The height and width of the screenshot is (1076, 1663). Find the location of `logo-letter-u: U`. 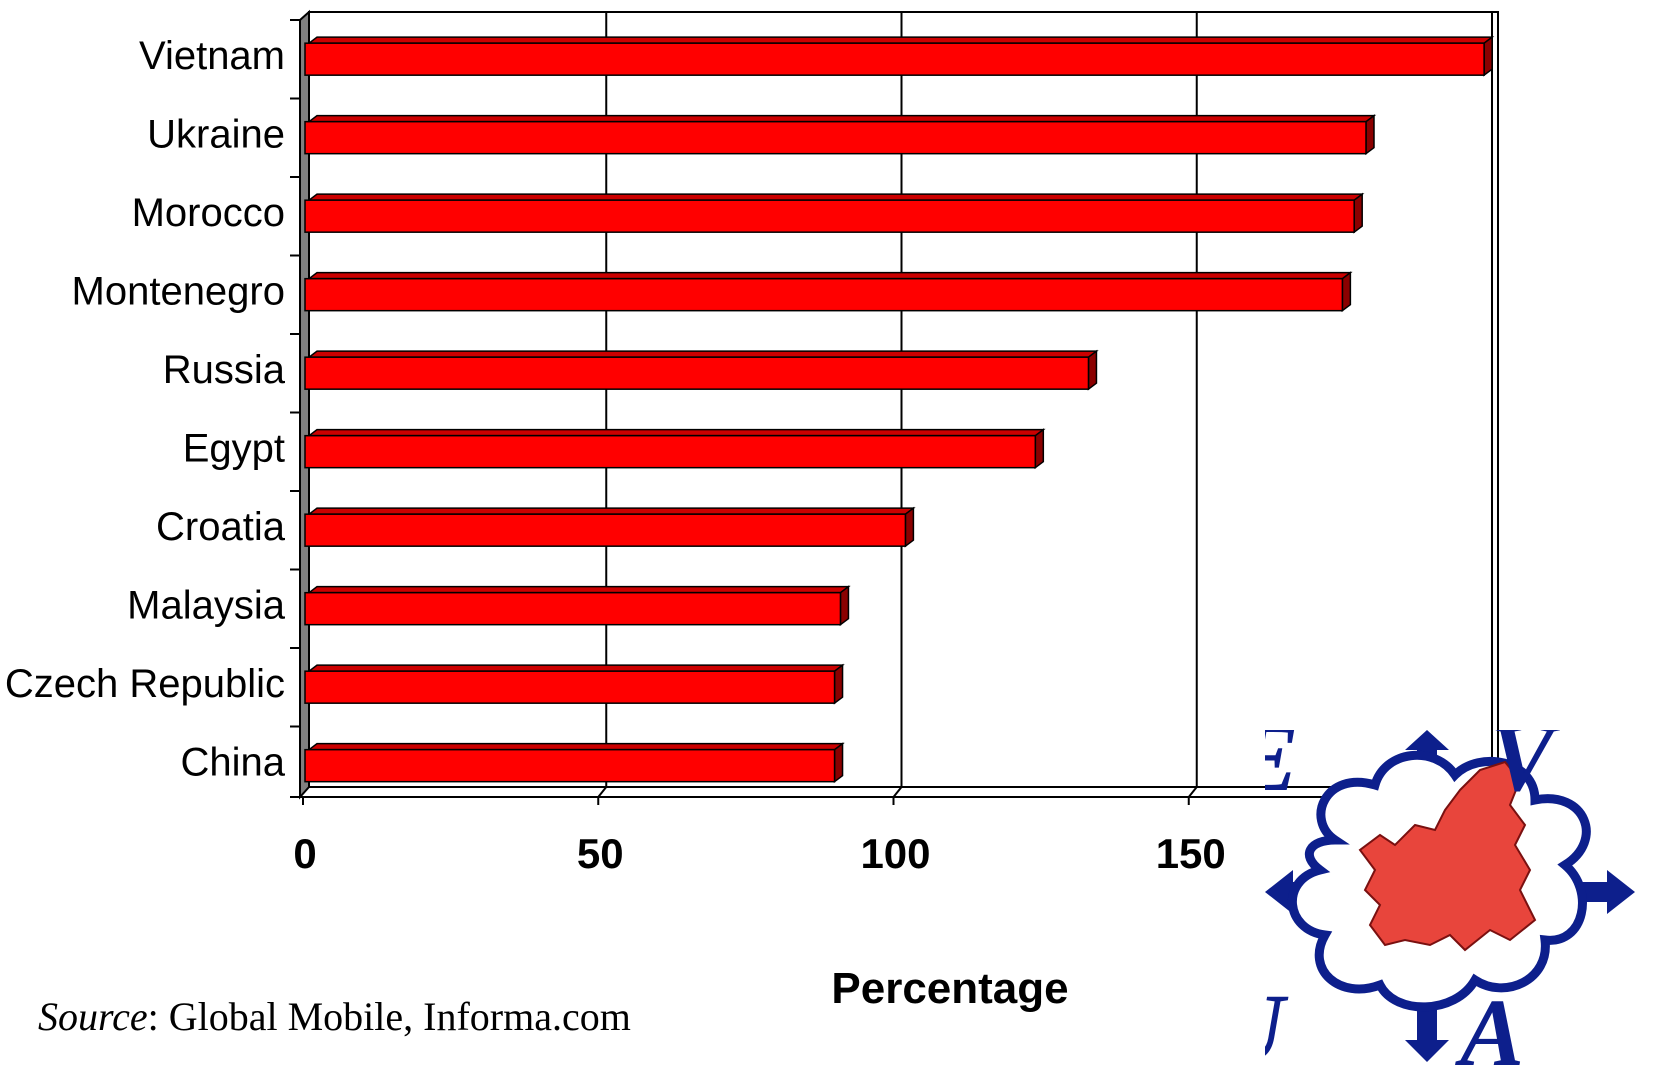

logo-letter-u: U is located at coordinates (1277, 1025).